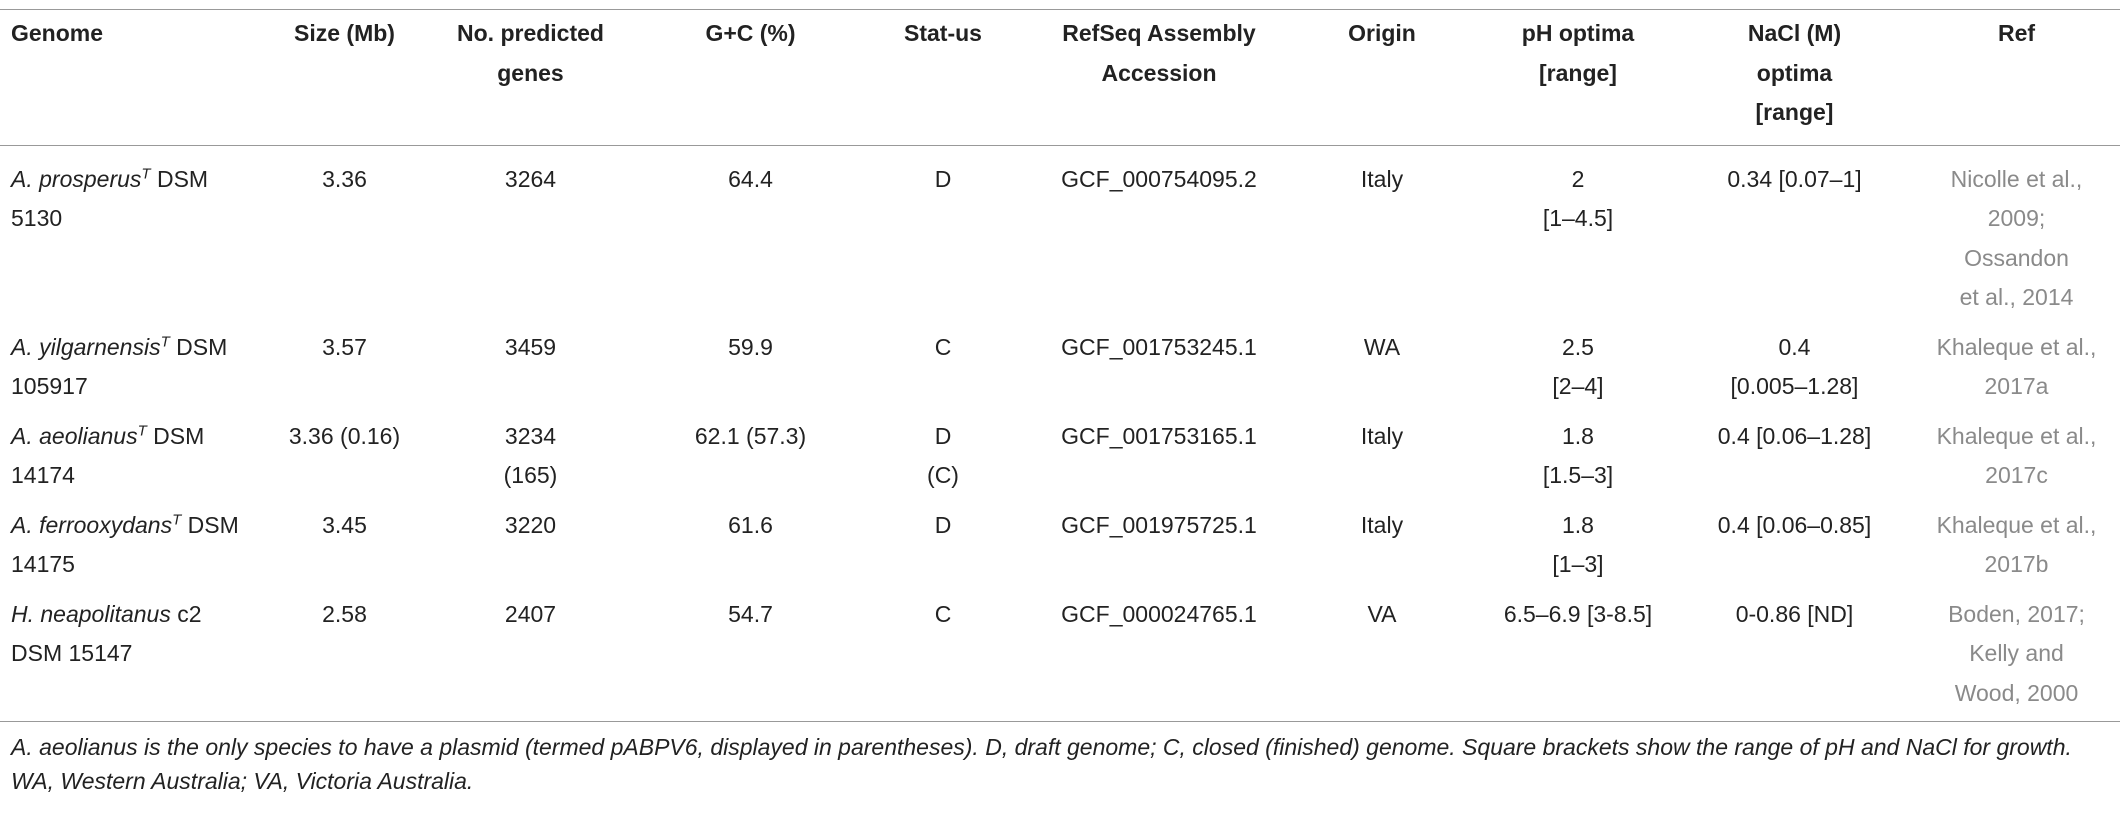  I want to click on cell-text: 2009;, so click(2016, 218).